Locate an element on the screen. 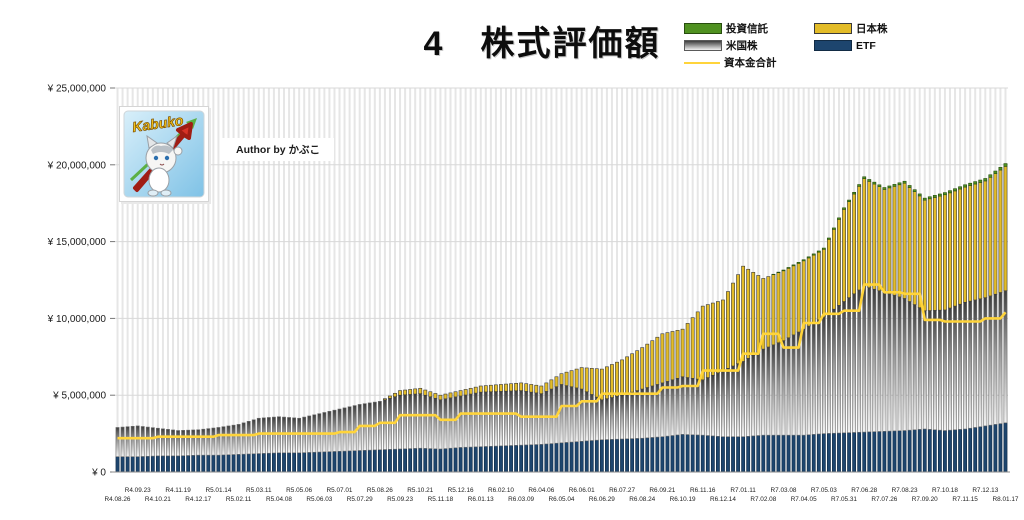  cat-figure is located at coordinates (164, 165).